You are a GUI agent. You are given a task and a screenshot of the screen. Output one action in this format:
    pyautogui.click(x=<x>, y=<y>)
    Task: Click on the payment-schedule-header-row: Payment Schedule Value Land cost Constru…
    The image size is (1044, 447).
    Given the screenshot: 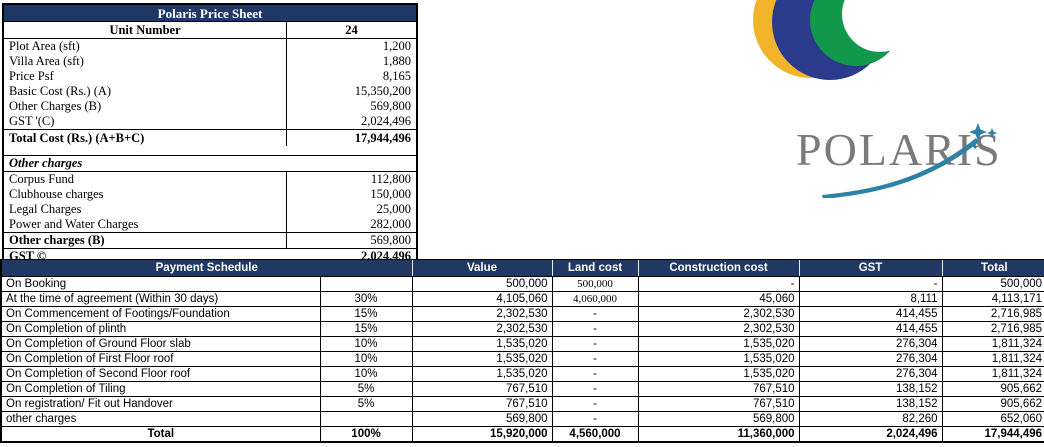 What is the action you would take?
    pyautogui.click(x=523, y=268)
    